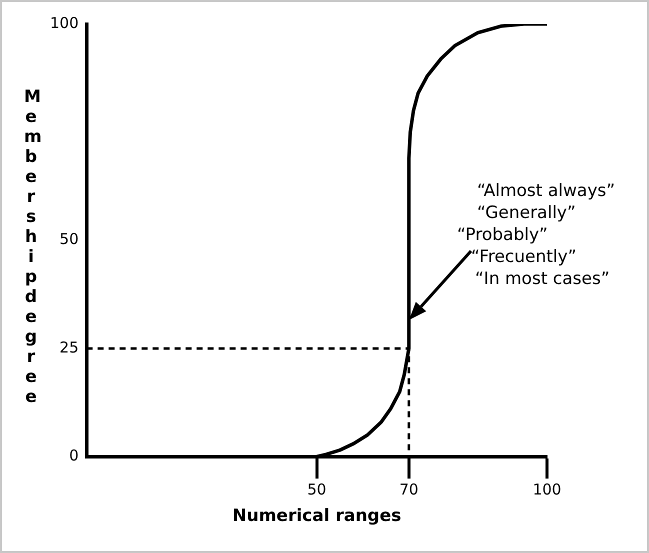 This screenshot has height=553, width=649. Describe the element at coordinates (547, 489) in the screenshot. I see `x-tick-label: 100` at that location.